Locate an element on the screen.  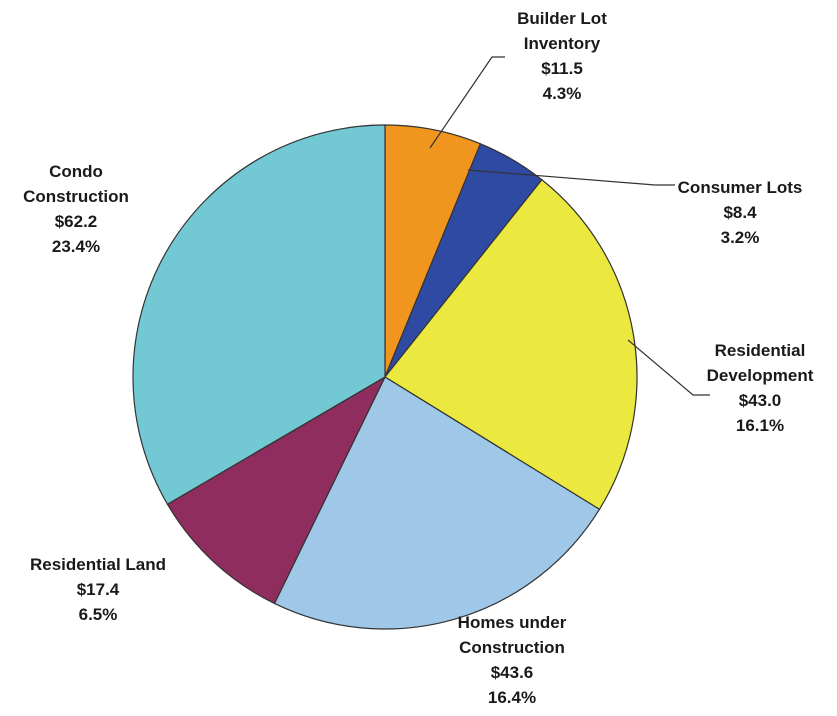
slice-value-label: $17.4 is located at coordinates (98, 589).